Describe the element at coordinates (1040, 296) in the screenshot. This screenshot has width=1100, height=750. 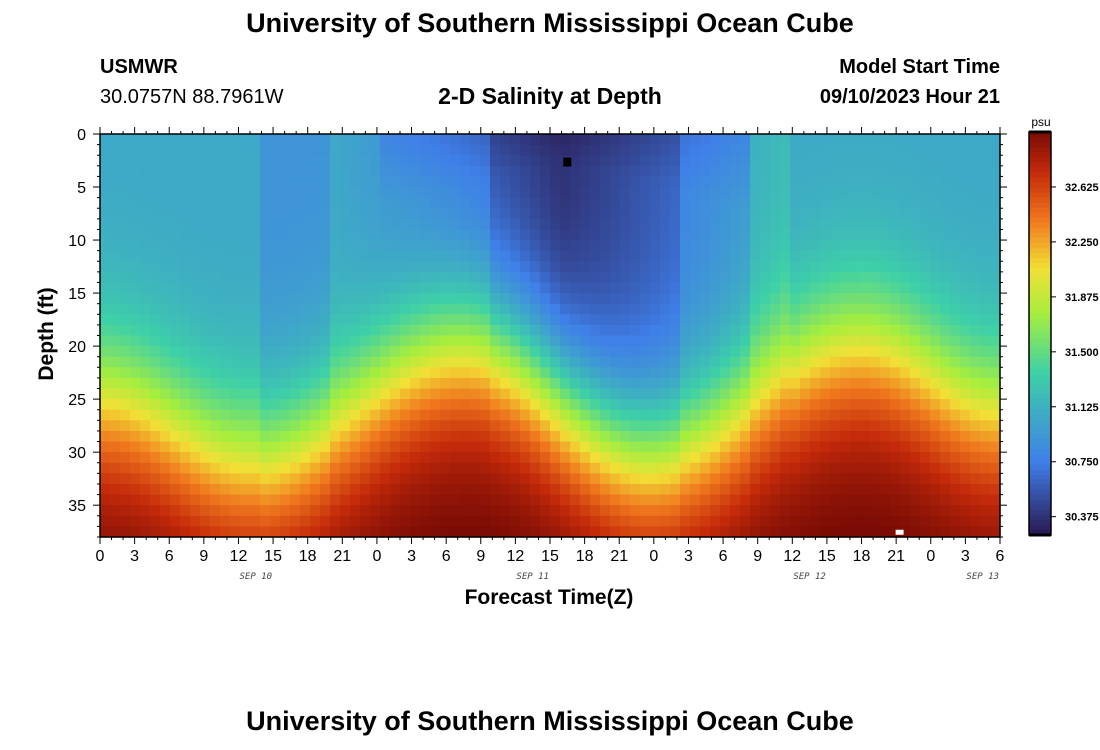
I see `colorbar-swatch` at that location.